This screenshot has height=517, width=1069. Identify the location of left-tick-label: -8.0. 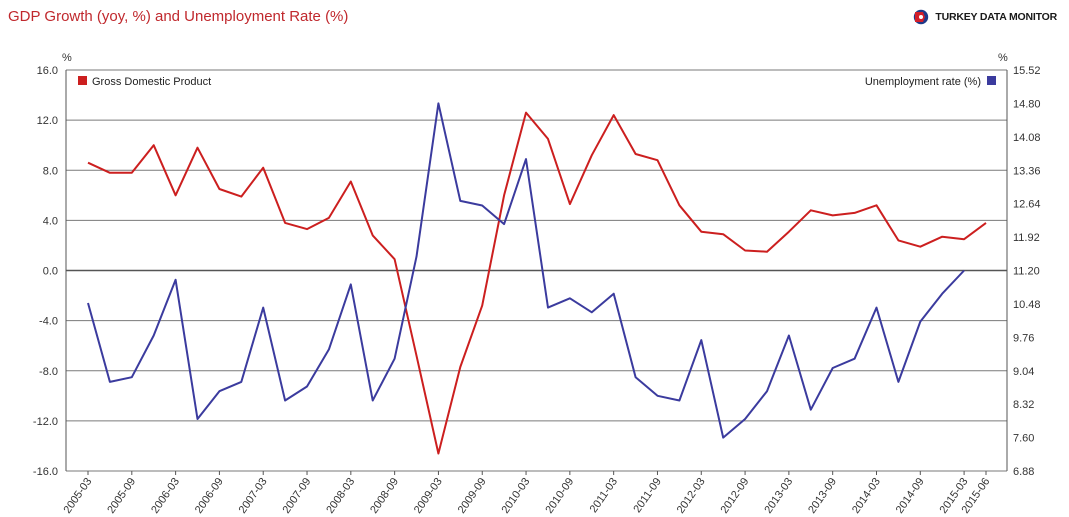
(48, 372).